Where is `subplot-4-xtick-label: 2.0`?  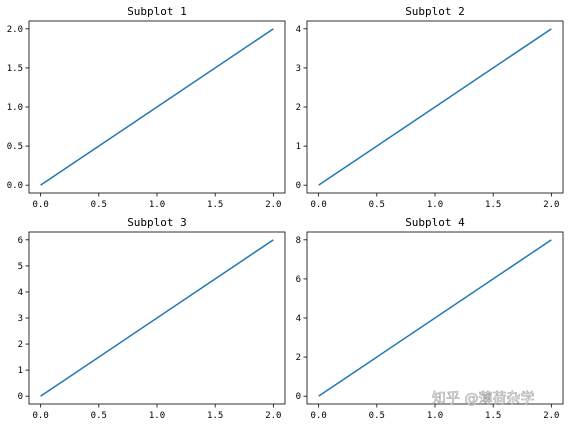 subplot-4-xtick-label: 2.0 is located at coordinates (551, 416).